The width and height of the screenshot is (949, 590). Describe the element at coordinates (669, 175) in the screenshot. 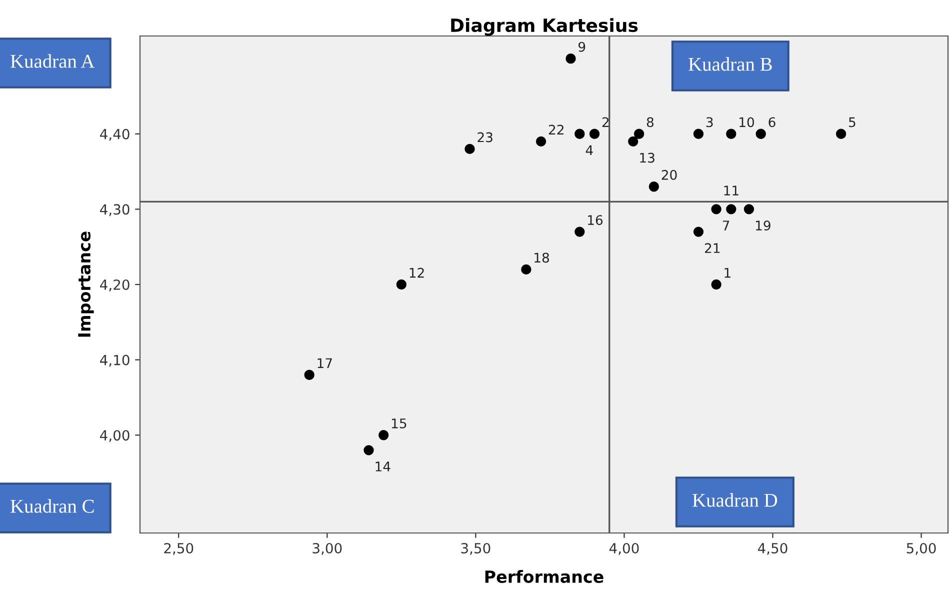

I see `annotation: 20` at that location.